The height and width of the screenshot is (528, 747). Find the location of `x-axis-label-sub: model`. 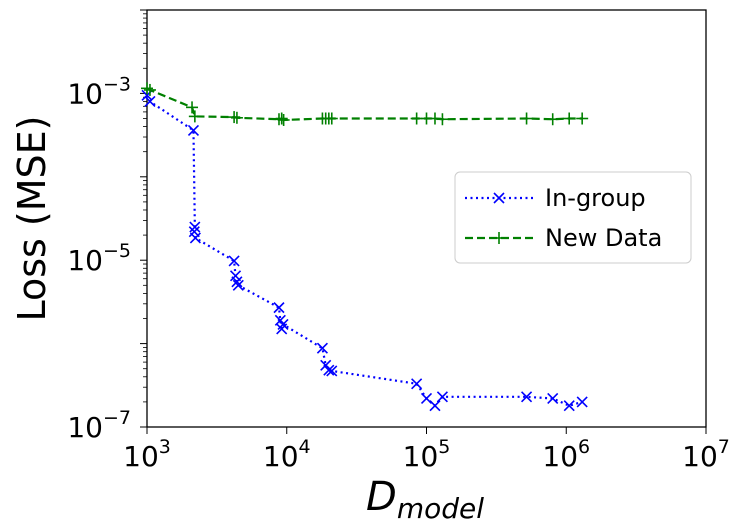

x-axis-label-sub: model is located at coordinates (440, 508).